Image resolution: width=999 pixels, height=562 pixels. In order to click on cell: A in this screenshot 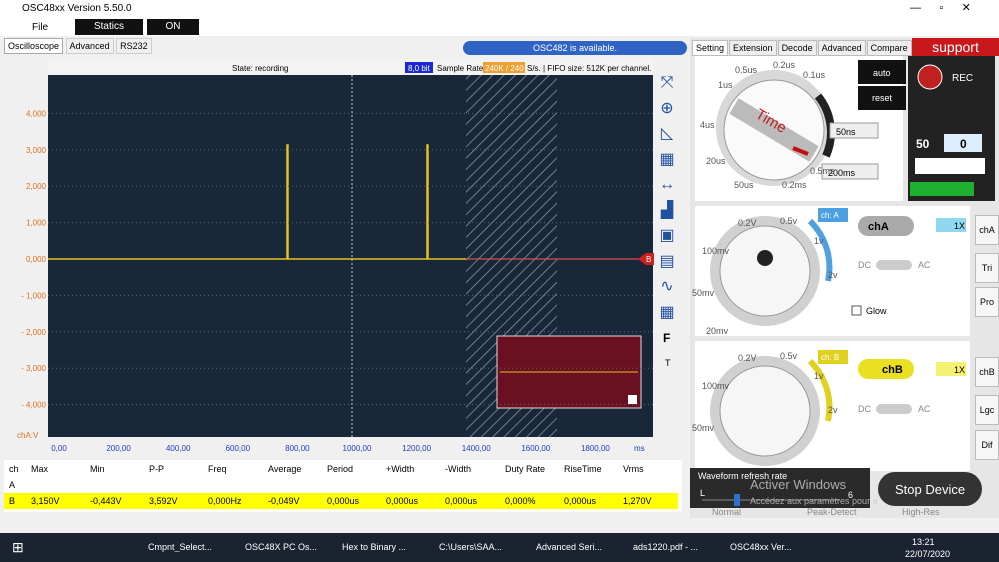, I will do `click(12, 485)`.